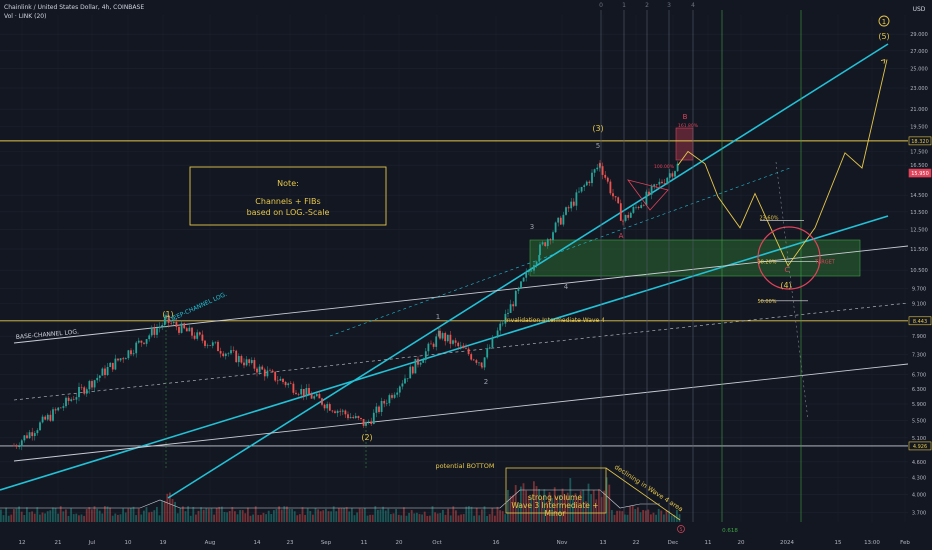  What do you see at coordinates (210, 543) in the screenshot?
I see `time-tick-label: Aug` at bounding box center [210, 543].